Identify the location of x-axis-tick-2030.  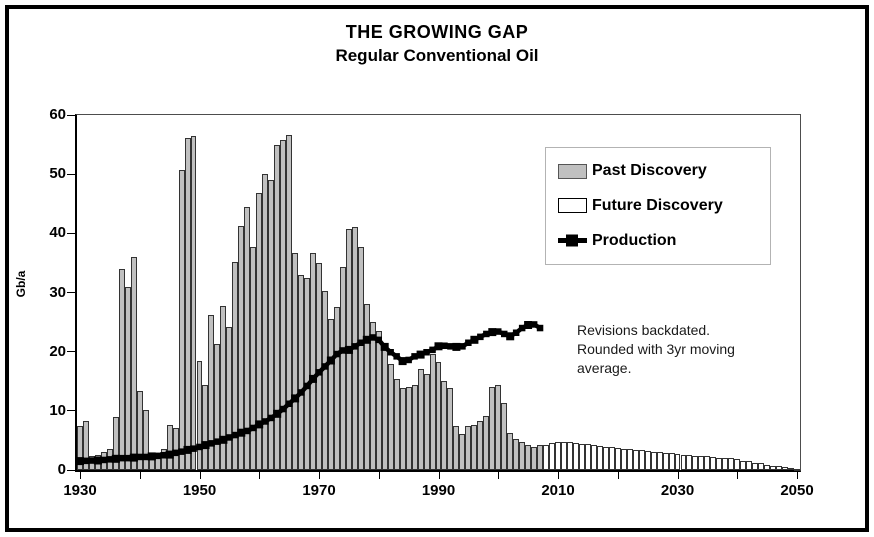
(678, 475).